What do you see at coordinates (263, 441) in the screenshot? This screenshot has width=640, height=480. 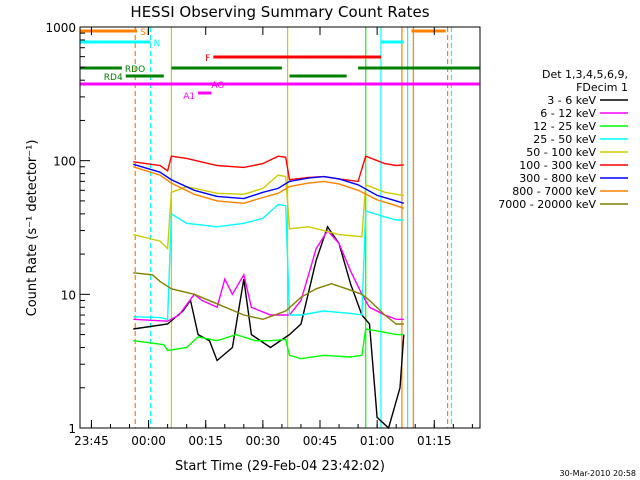 I see `x-tick-label-00-30: 00:30` at bounding box center [263, 441].